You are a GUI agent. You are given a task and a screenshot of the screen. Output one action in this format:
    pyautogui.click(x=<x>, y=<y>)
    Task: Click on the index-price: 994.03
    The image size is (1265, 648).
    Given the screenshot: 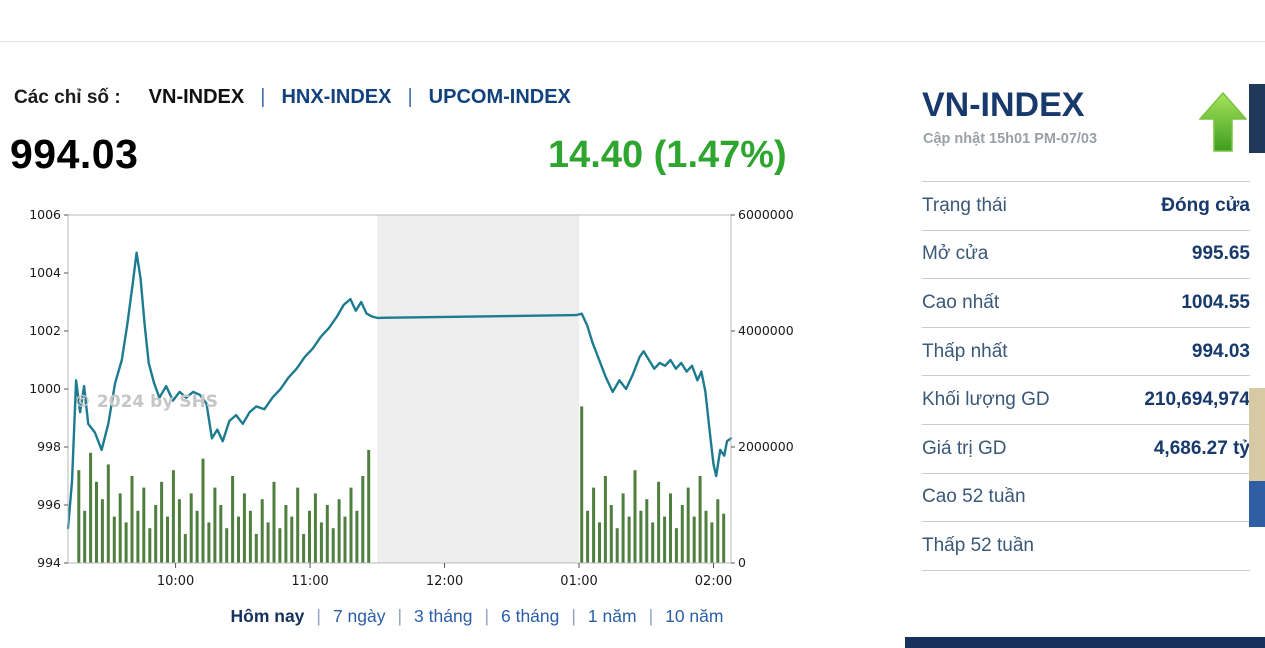 What is the action you would take?
    pyautogui.click(x=74, y=154)
    